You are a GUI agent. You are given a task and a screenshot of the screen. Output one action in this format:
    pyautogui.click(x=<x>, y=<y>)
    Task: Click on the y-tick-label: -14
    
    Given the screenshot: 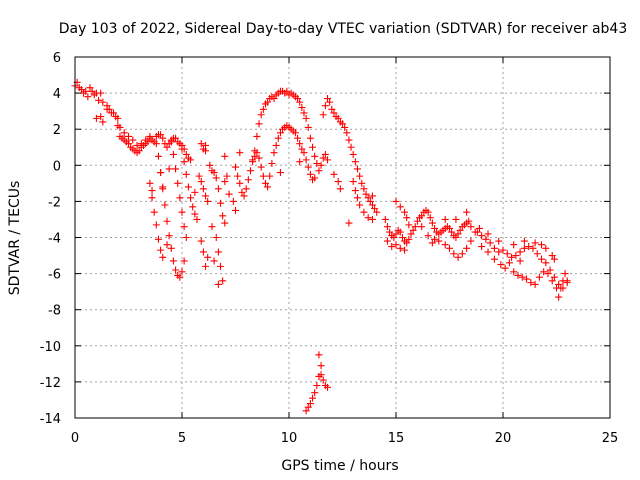 What is the action you would take?
    pyautogui.click(x=50, y=419)
    